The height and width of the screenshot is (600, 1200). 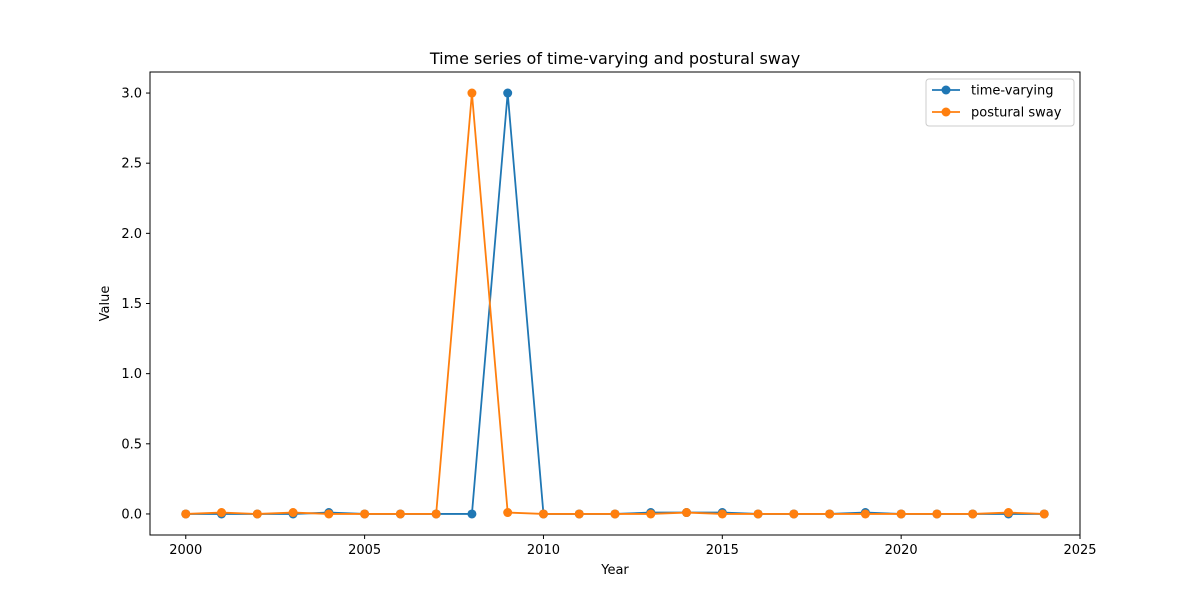 I want to click on x-tick-label: 2005, so click(x=364, y=550).